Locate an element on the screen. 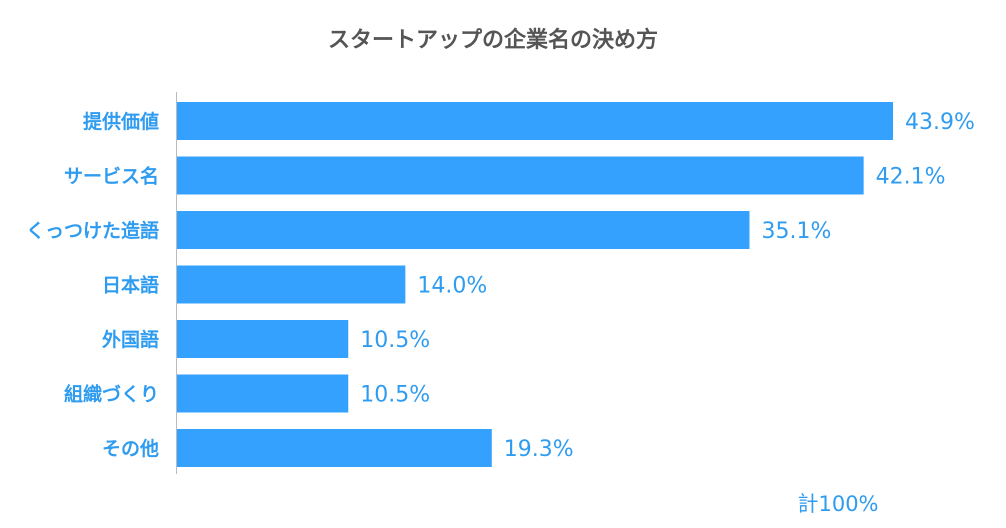  value-label: 14.0% is located at coordinates (452, 286).